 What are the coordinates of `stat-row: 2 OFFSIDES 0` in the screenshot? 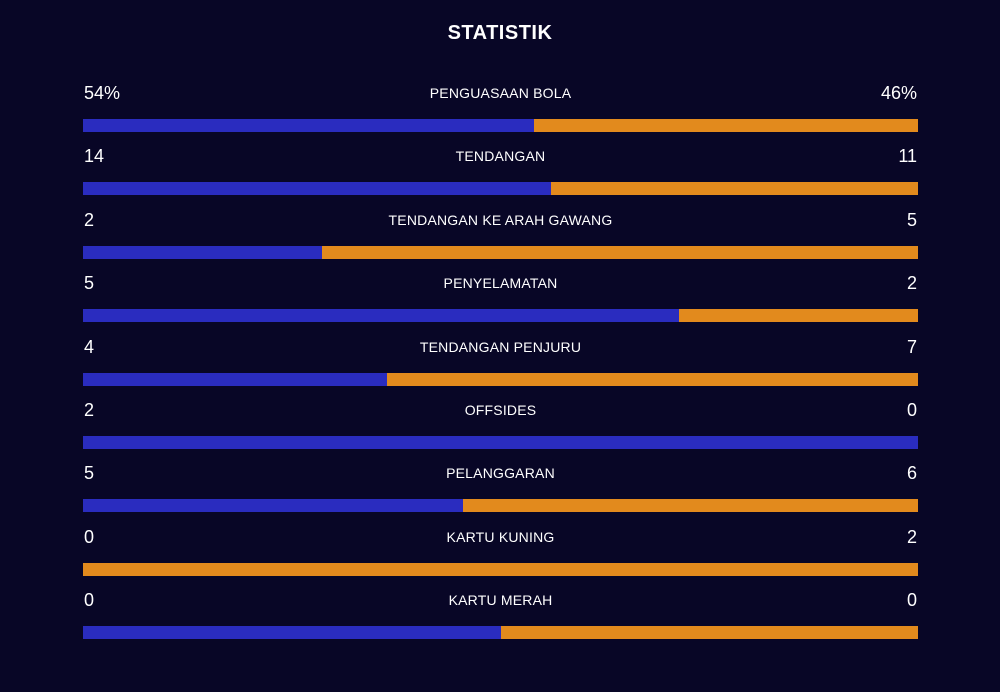 It's located at (500, 428).